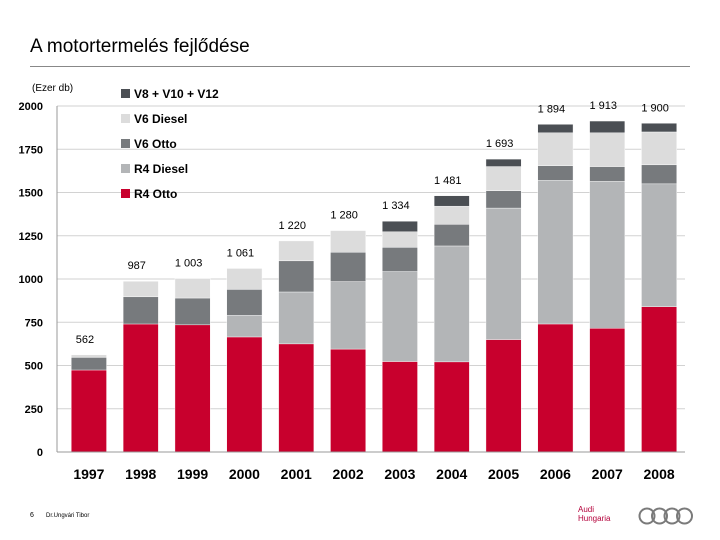 This screenshot has height=540, width=720. I want to click on total-label: 1 894, so click(552, 109).